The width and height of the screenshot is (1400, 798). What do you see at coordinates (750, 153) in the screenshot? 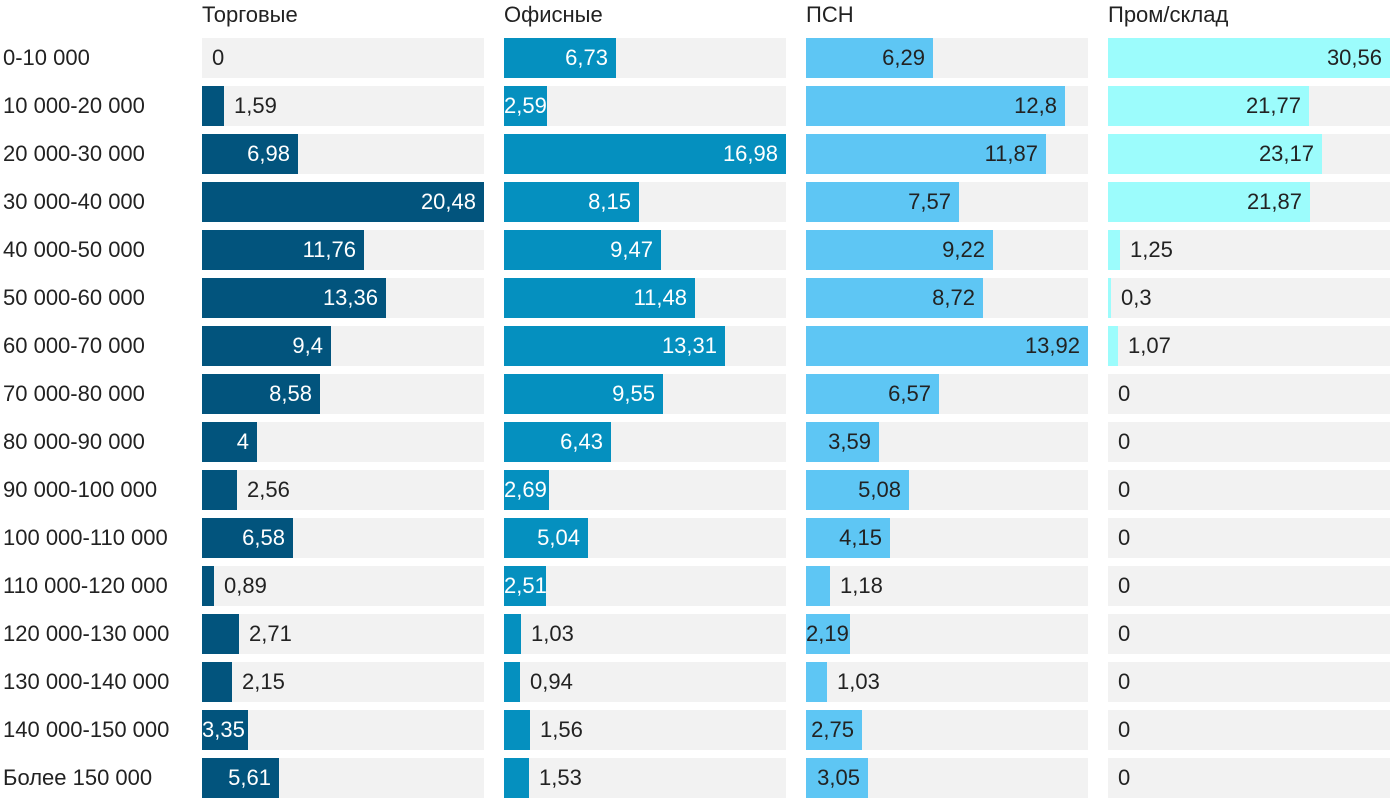
I see `data-label: 16,98` at bounding box center [750, 153].